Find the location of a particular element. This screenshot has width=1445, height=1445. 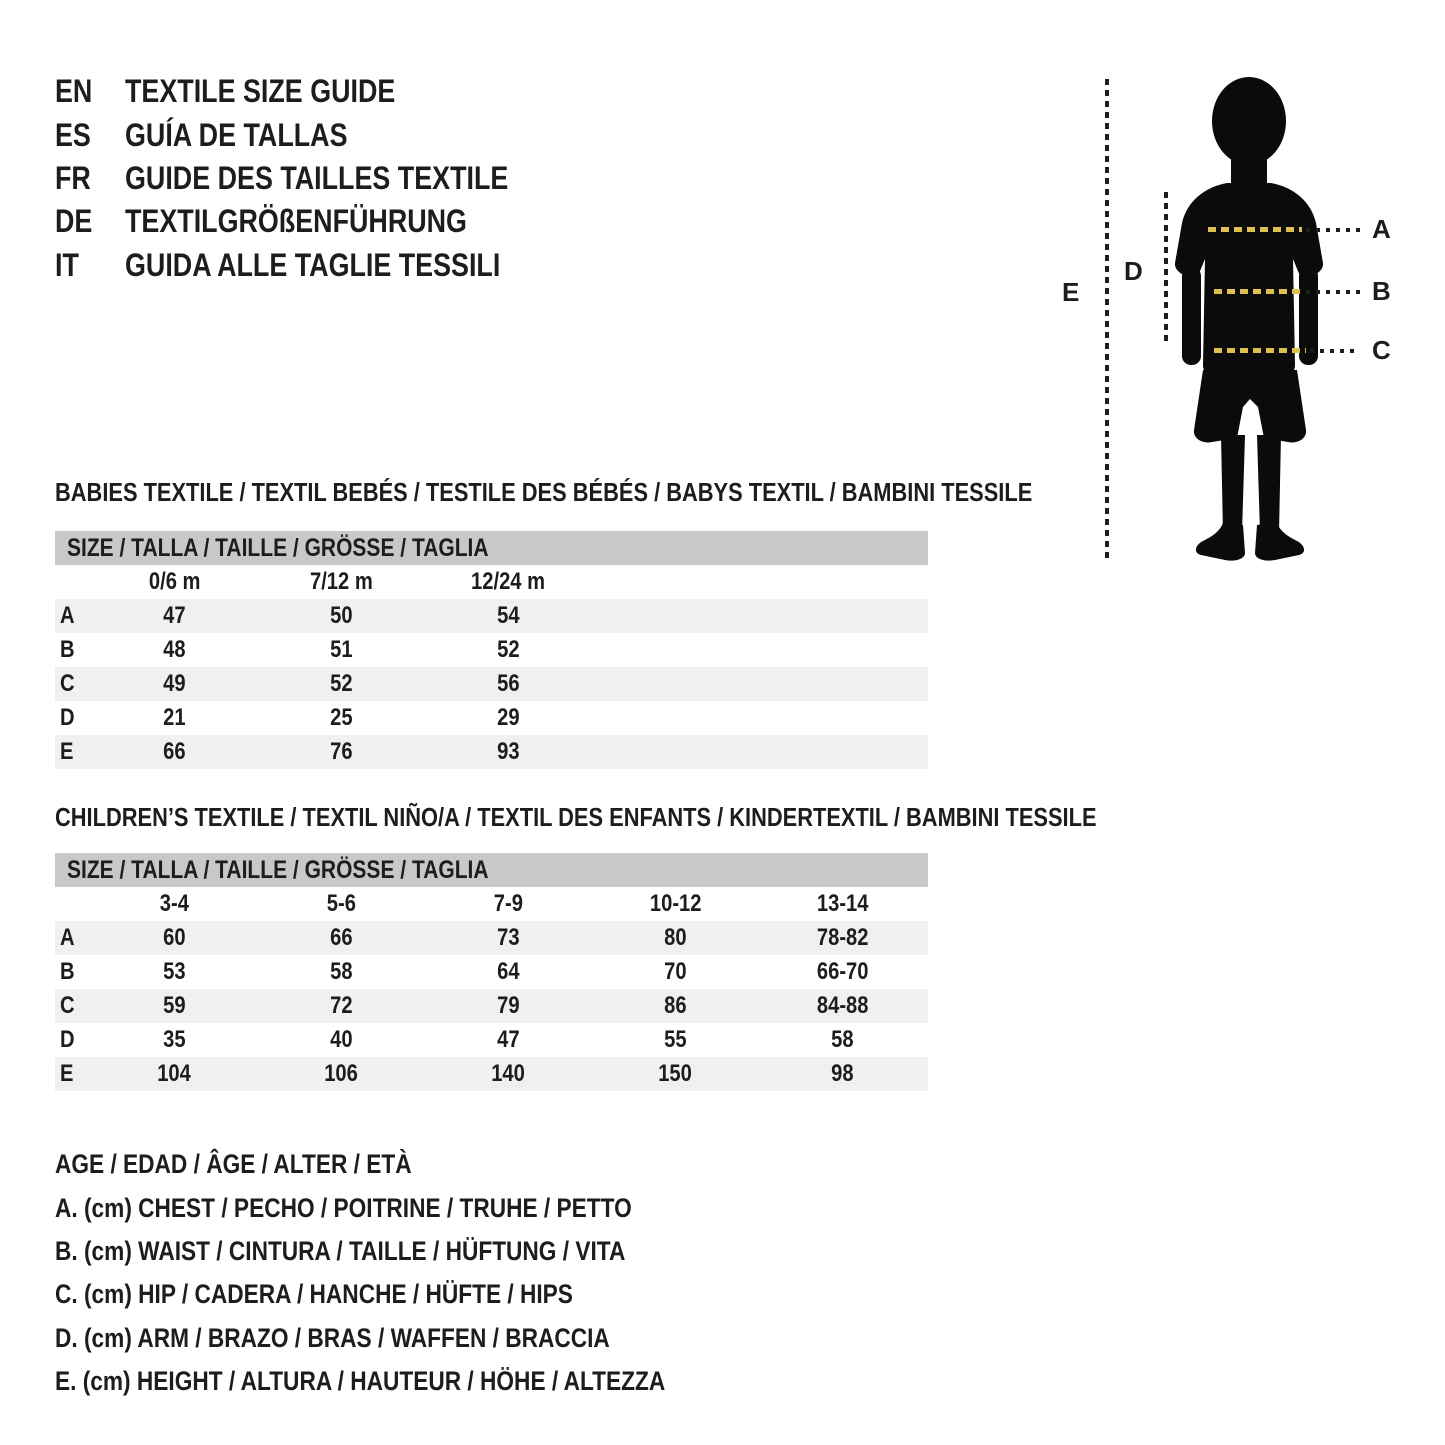

children-col-header: 3-4 is located at coordinates (174, 903).